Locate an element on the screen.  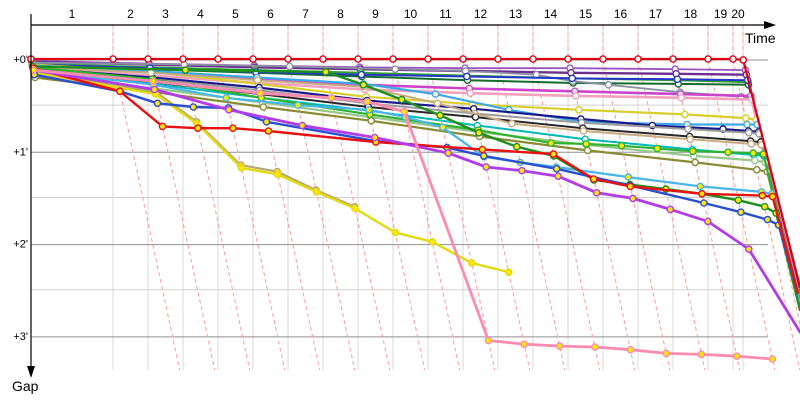
lap-marker-blue-top is located at coordinates (361, 74).